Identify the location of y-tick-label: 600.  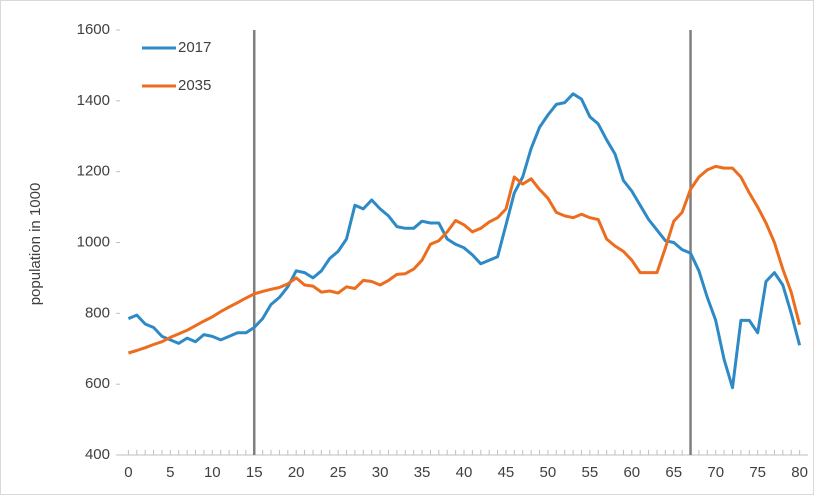
(97, 383).